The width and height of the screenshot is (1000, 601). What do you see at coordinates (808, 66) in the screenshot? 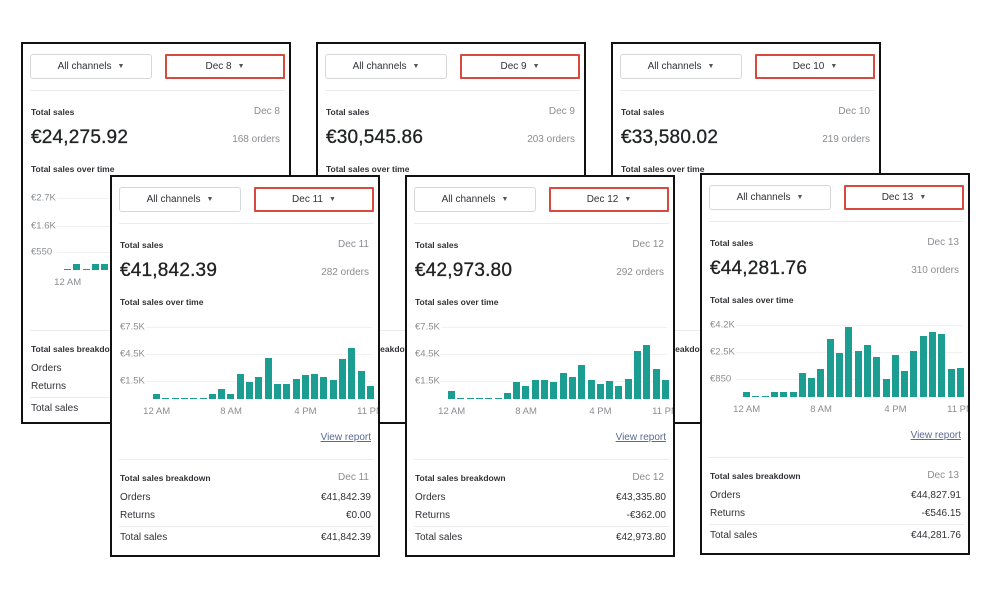
I see `date-label: Dec 10` at bounding box center [808, 66].